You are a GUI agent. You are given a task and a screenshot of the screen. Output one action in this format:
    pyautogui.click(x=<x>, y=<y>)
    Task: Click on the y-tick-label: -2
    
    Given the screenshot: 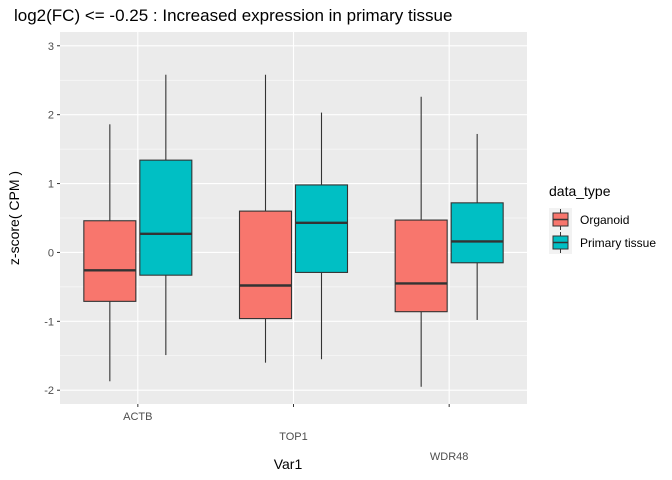 What is the action you would take?
    pyautogui.click(x=49, y=391)
    